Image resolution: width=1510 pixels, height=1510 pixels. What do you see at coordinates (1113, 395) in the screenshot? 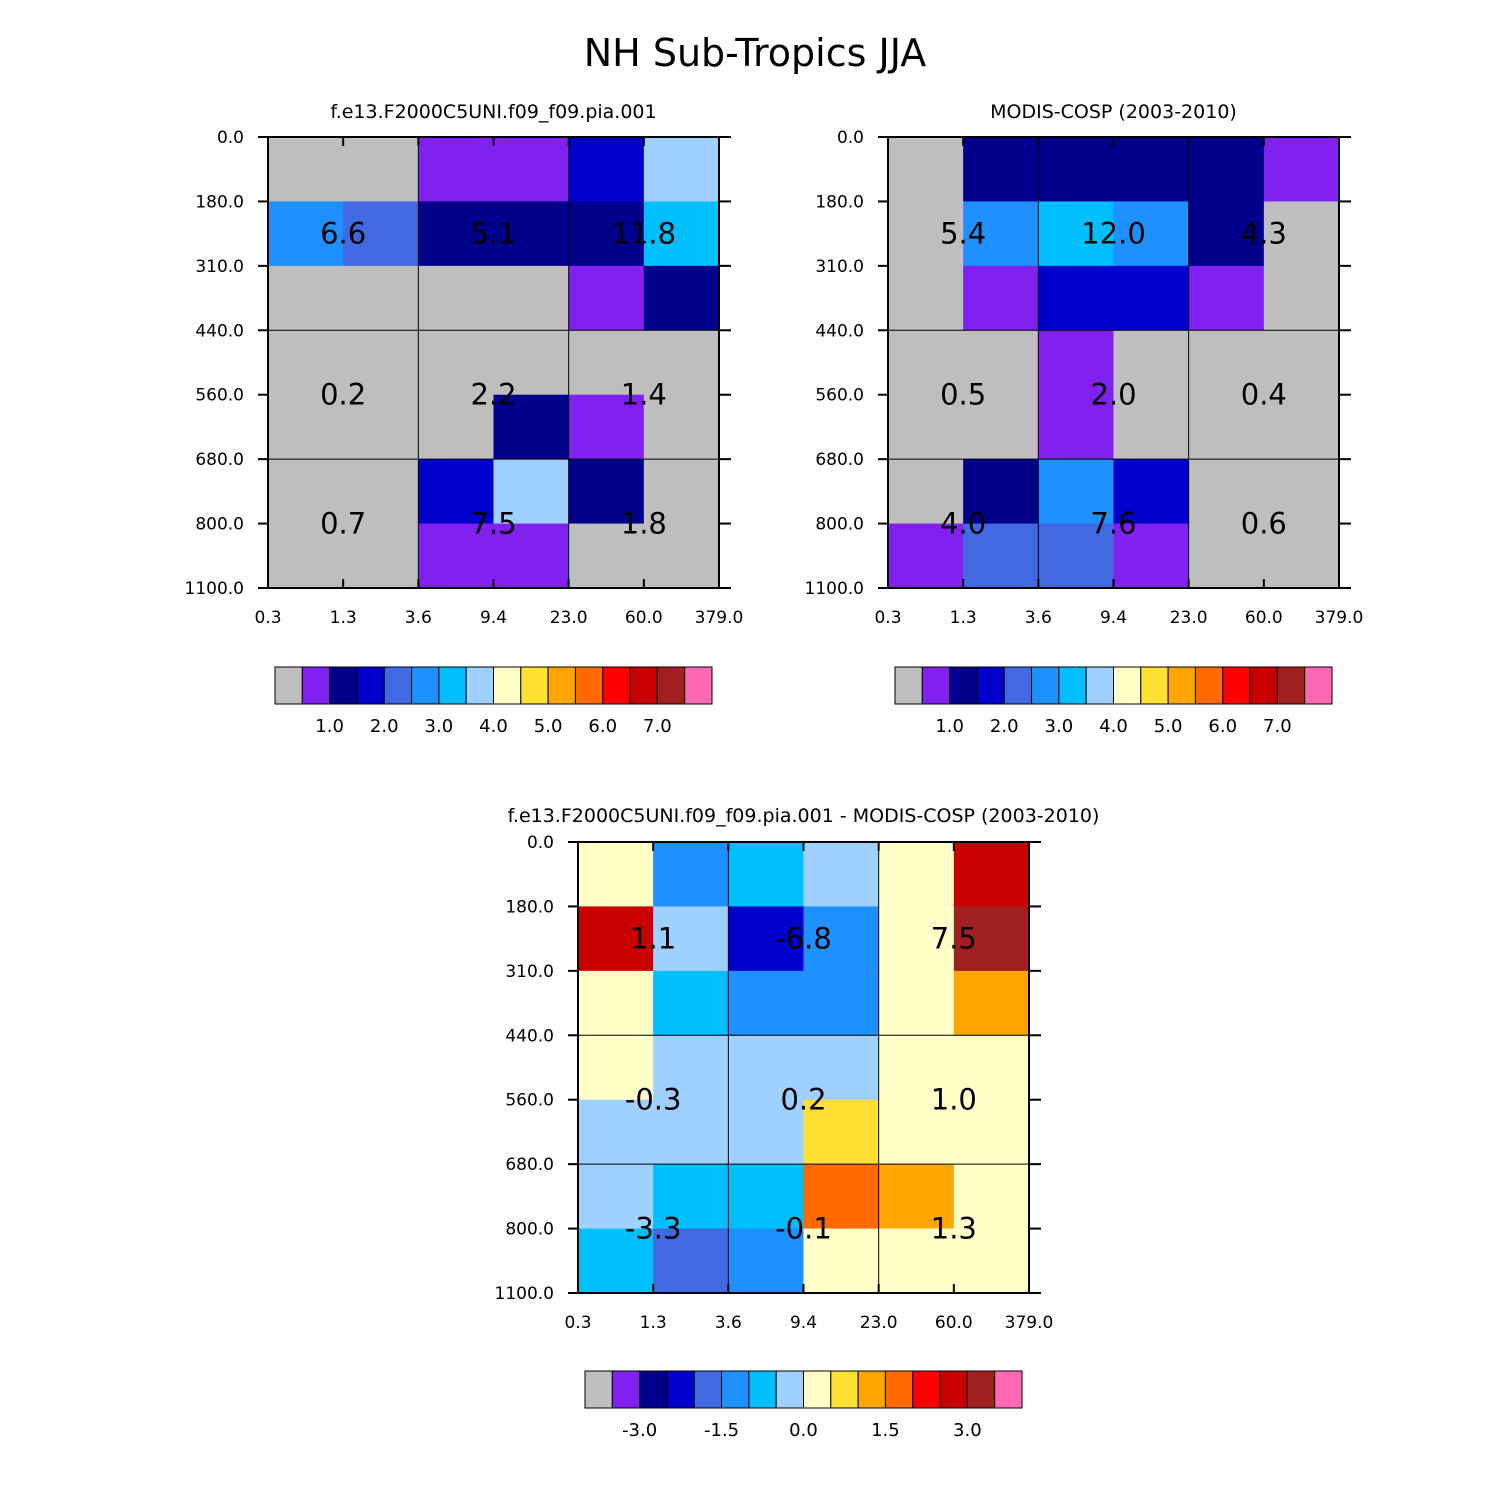
I see `block-sum-label: 2.0` at bounding box center [1113, 395].